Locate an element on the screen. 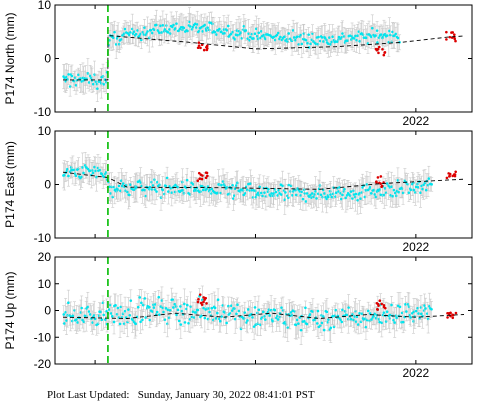  last-updated-timestamp: Sunday, January 30, 2022 08:41:01 PST is located at coordinates (226, 395).